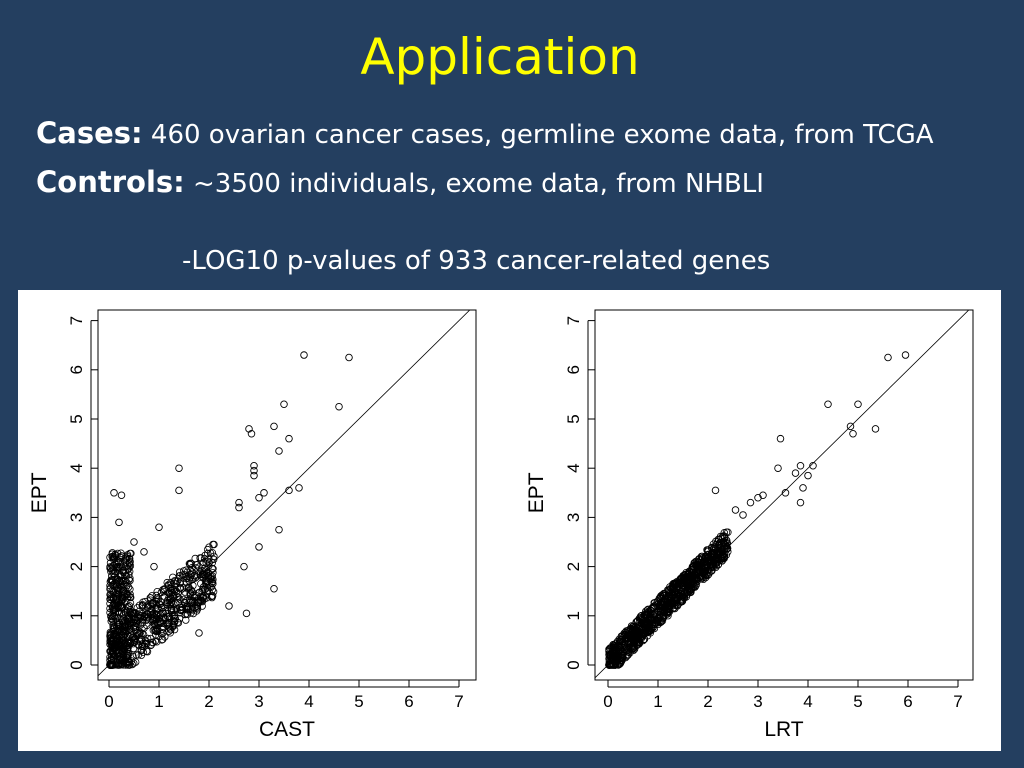 The height and width of the screenshot is (768, 1024). I want to click on controls-label: Controls:, so click(110, 182).